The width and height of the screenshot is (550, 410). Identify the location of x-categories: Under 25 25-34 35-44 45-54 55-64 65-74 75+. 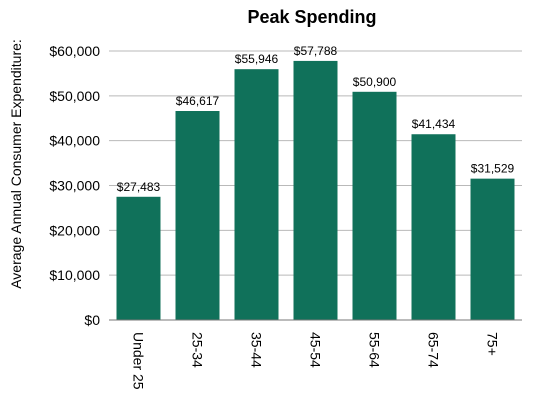
(316, 361).